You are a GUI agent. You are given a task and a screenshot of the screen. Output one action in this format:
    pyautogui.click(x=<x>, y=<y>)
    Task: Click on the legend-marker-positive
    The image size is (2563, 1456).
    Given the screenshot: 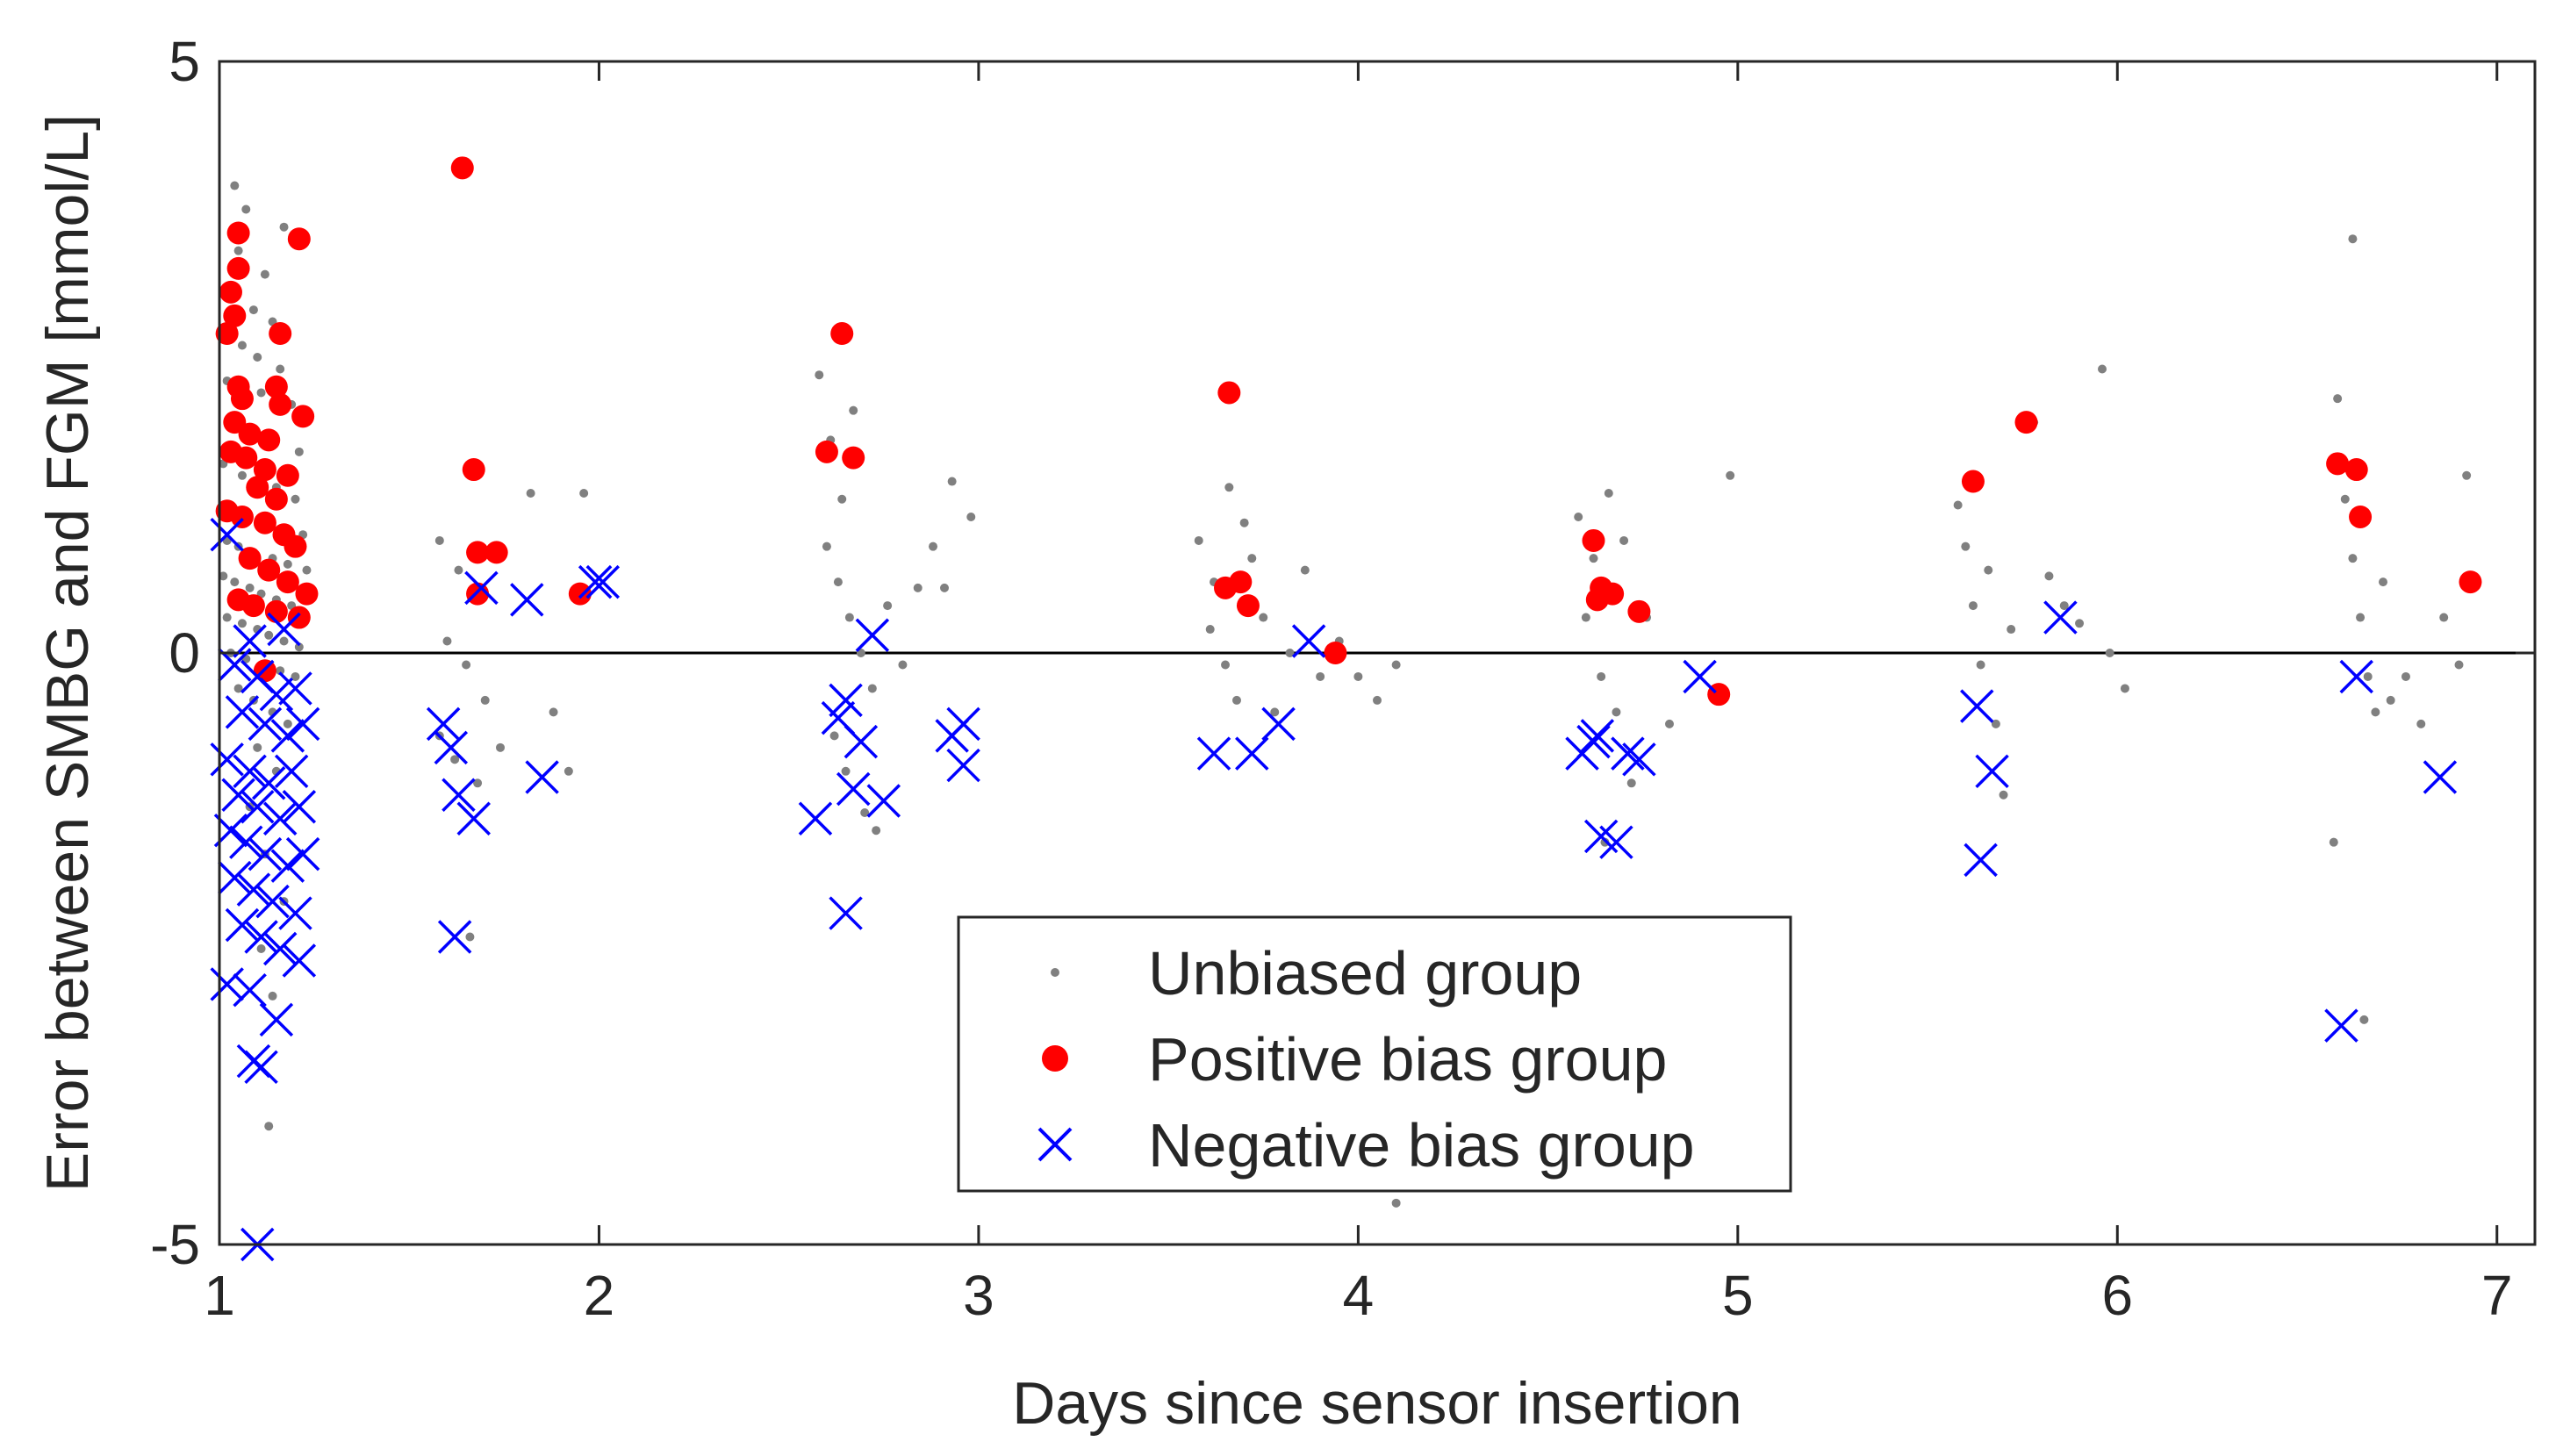 What is the action you would take?
    pyautogui.click(x=1055, y=1058)
    